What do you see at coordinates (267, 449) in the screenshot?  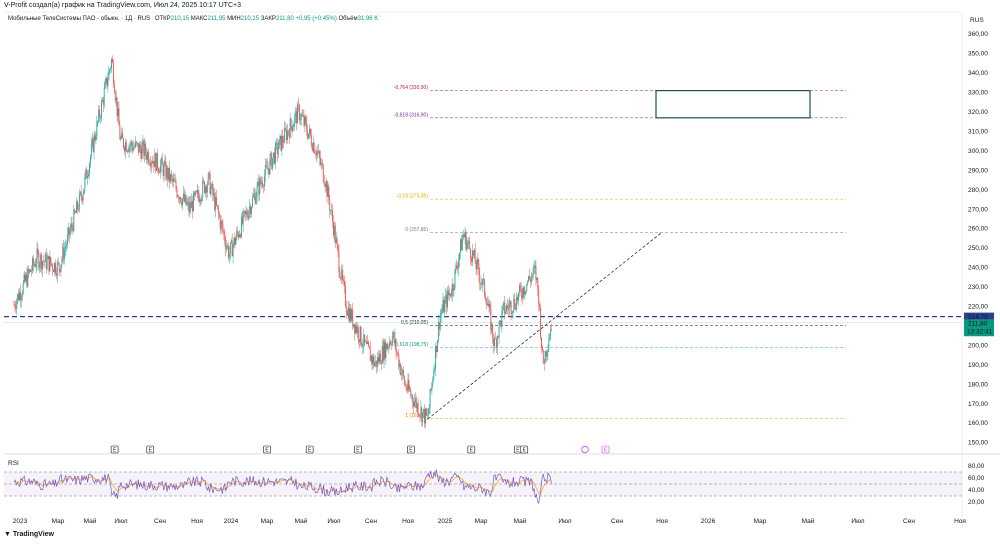 I see `earnings-marker` at bounding box center [267, 449].